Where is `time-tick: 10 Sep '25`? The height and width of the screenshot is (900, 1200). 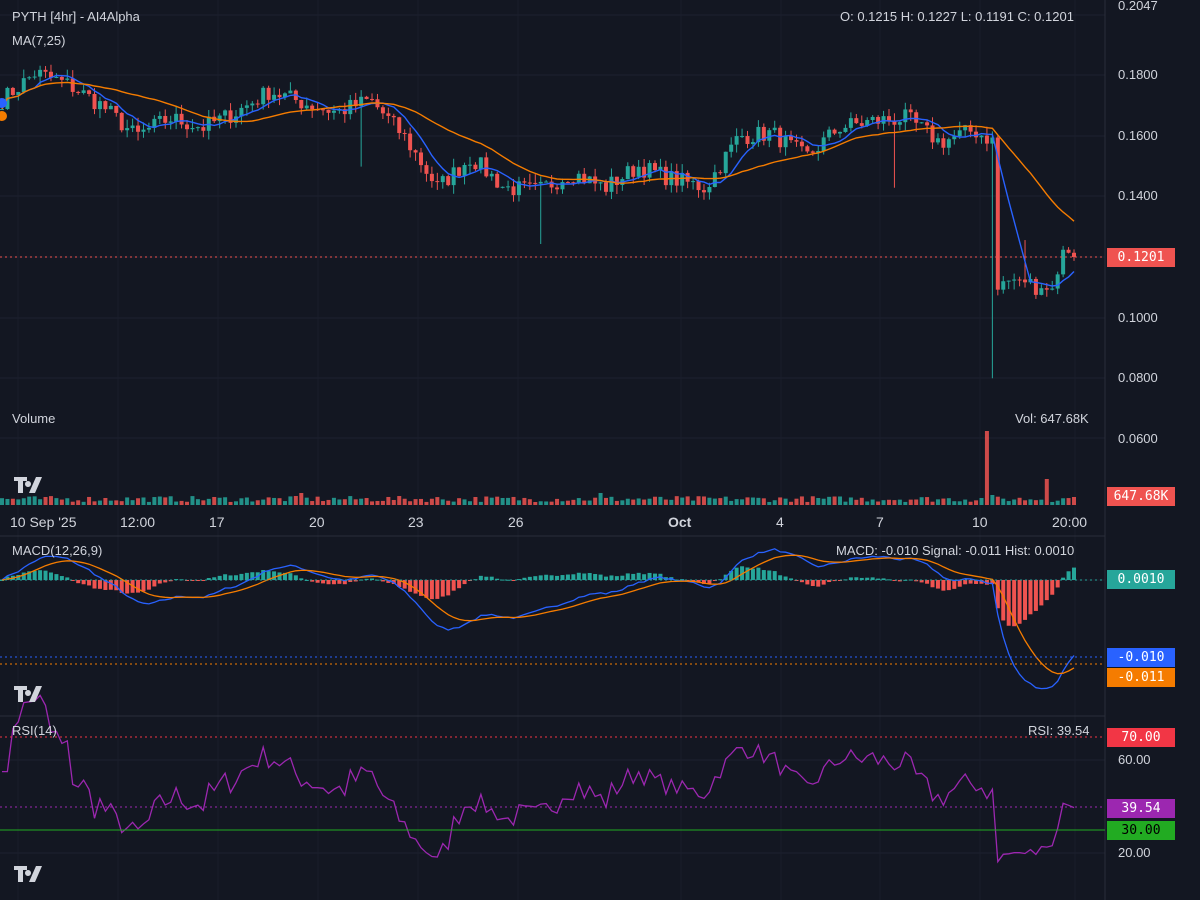 time-tick: 10 Sep '25 is located at coordinates (43, 522).